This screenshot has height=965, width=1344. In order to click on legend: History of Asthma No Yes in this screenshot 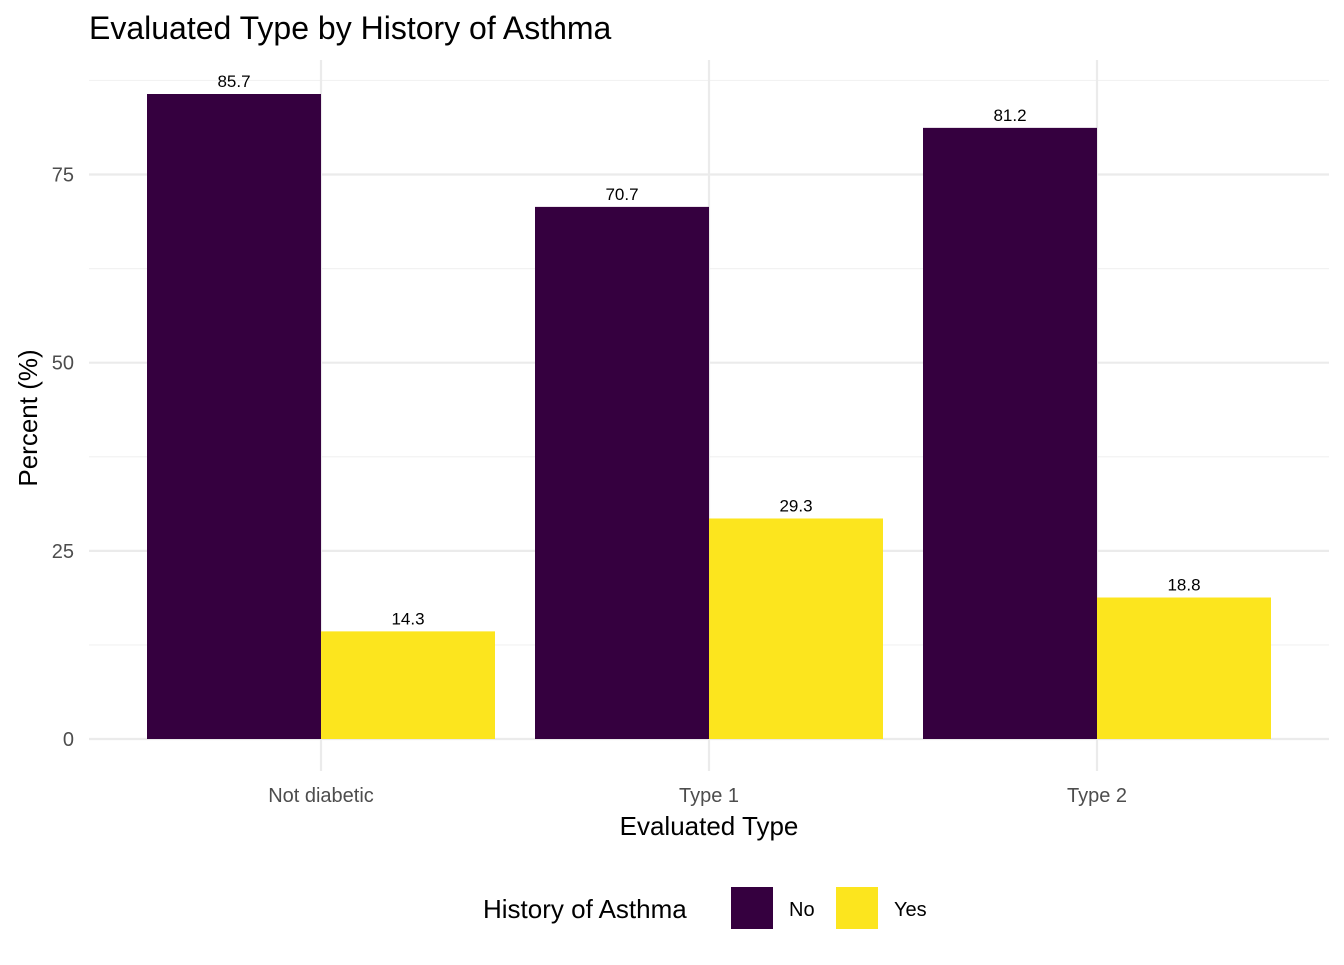, I will do `click(705, 908)`.